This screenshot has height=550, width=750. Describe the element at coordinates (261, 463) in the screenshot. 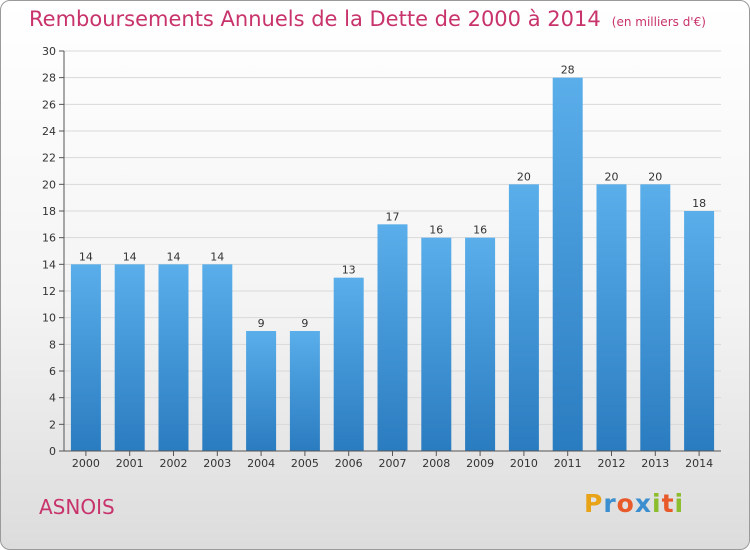

I see `x-tick-label: 2004` at that location.